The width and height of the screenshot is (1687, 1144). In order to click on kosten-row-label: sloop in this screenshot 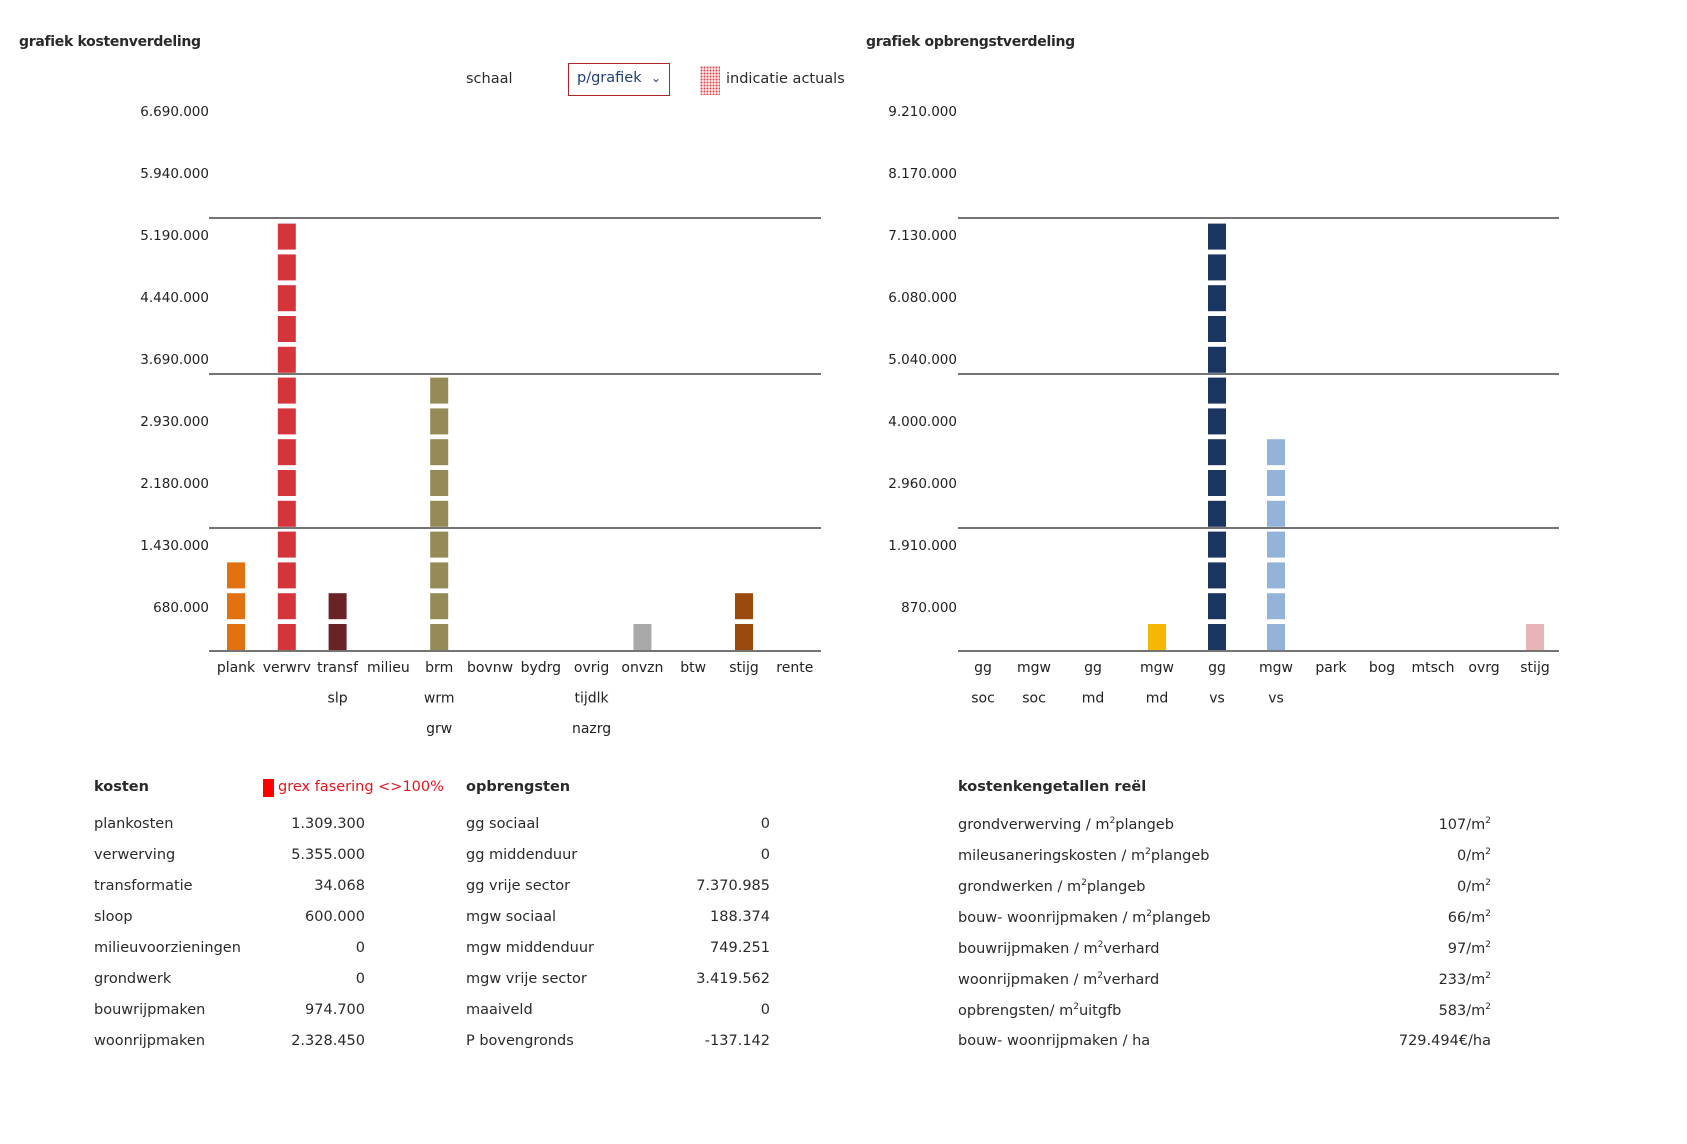, I will do `click(113, 917)`.